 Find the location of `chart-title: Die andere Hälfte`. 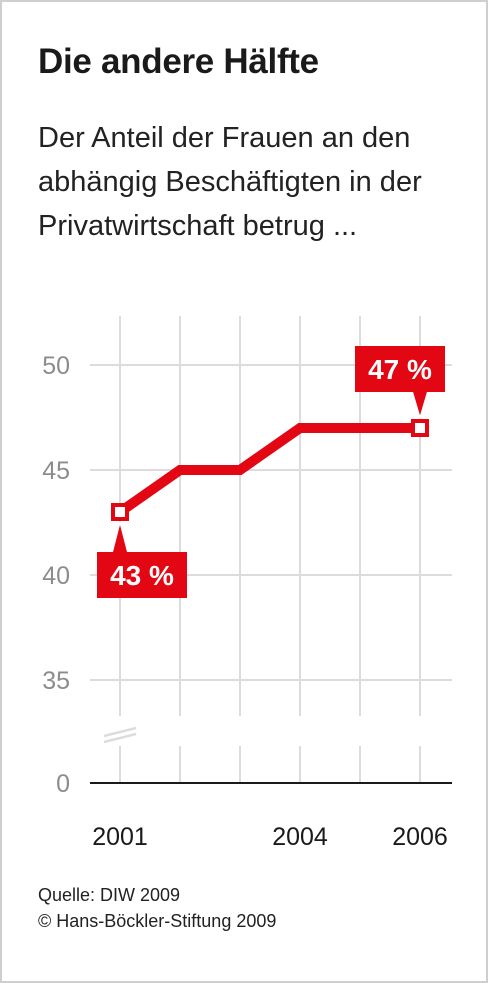

chart-title: Die andere Hälfte is located at coordinates (178, 61).